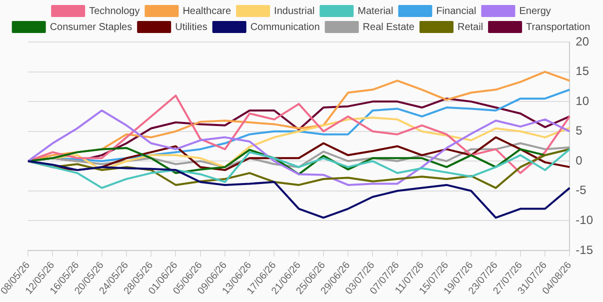 The image size is (603, 302). I want to click on legend-label: Utilities, so click(191, 27).